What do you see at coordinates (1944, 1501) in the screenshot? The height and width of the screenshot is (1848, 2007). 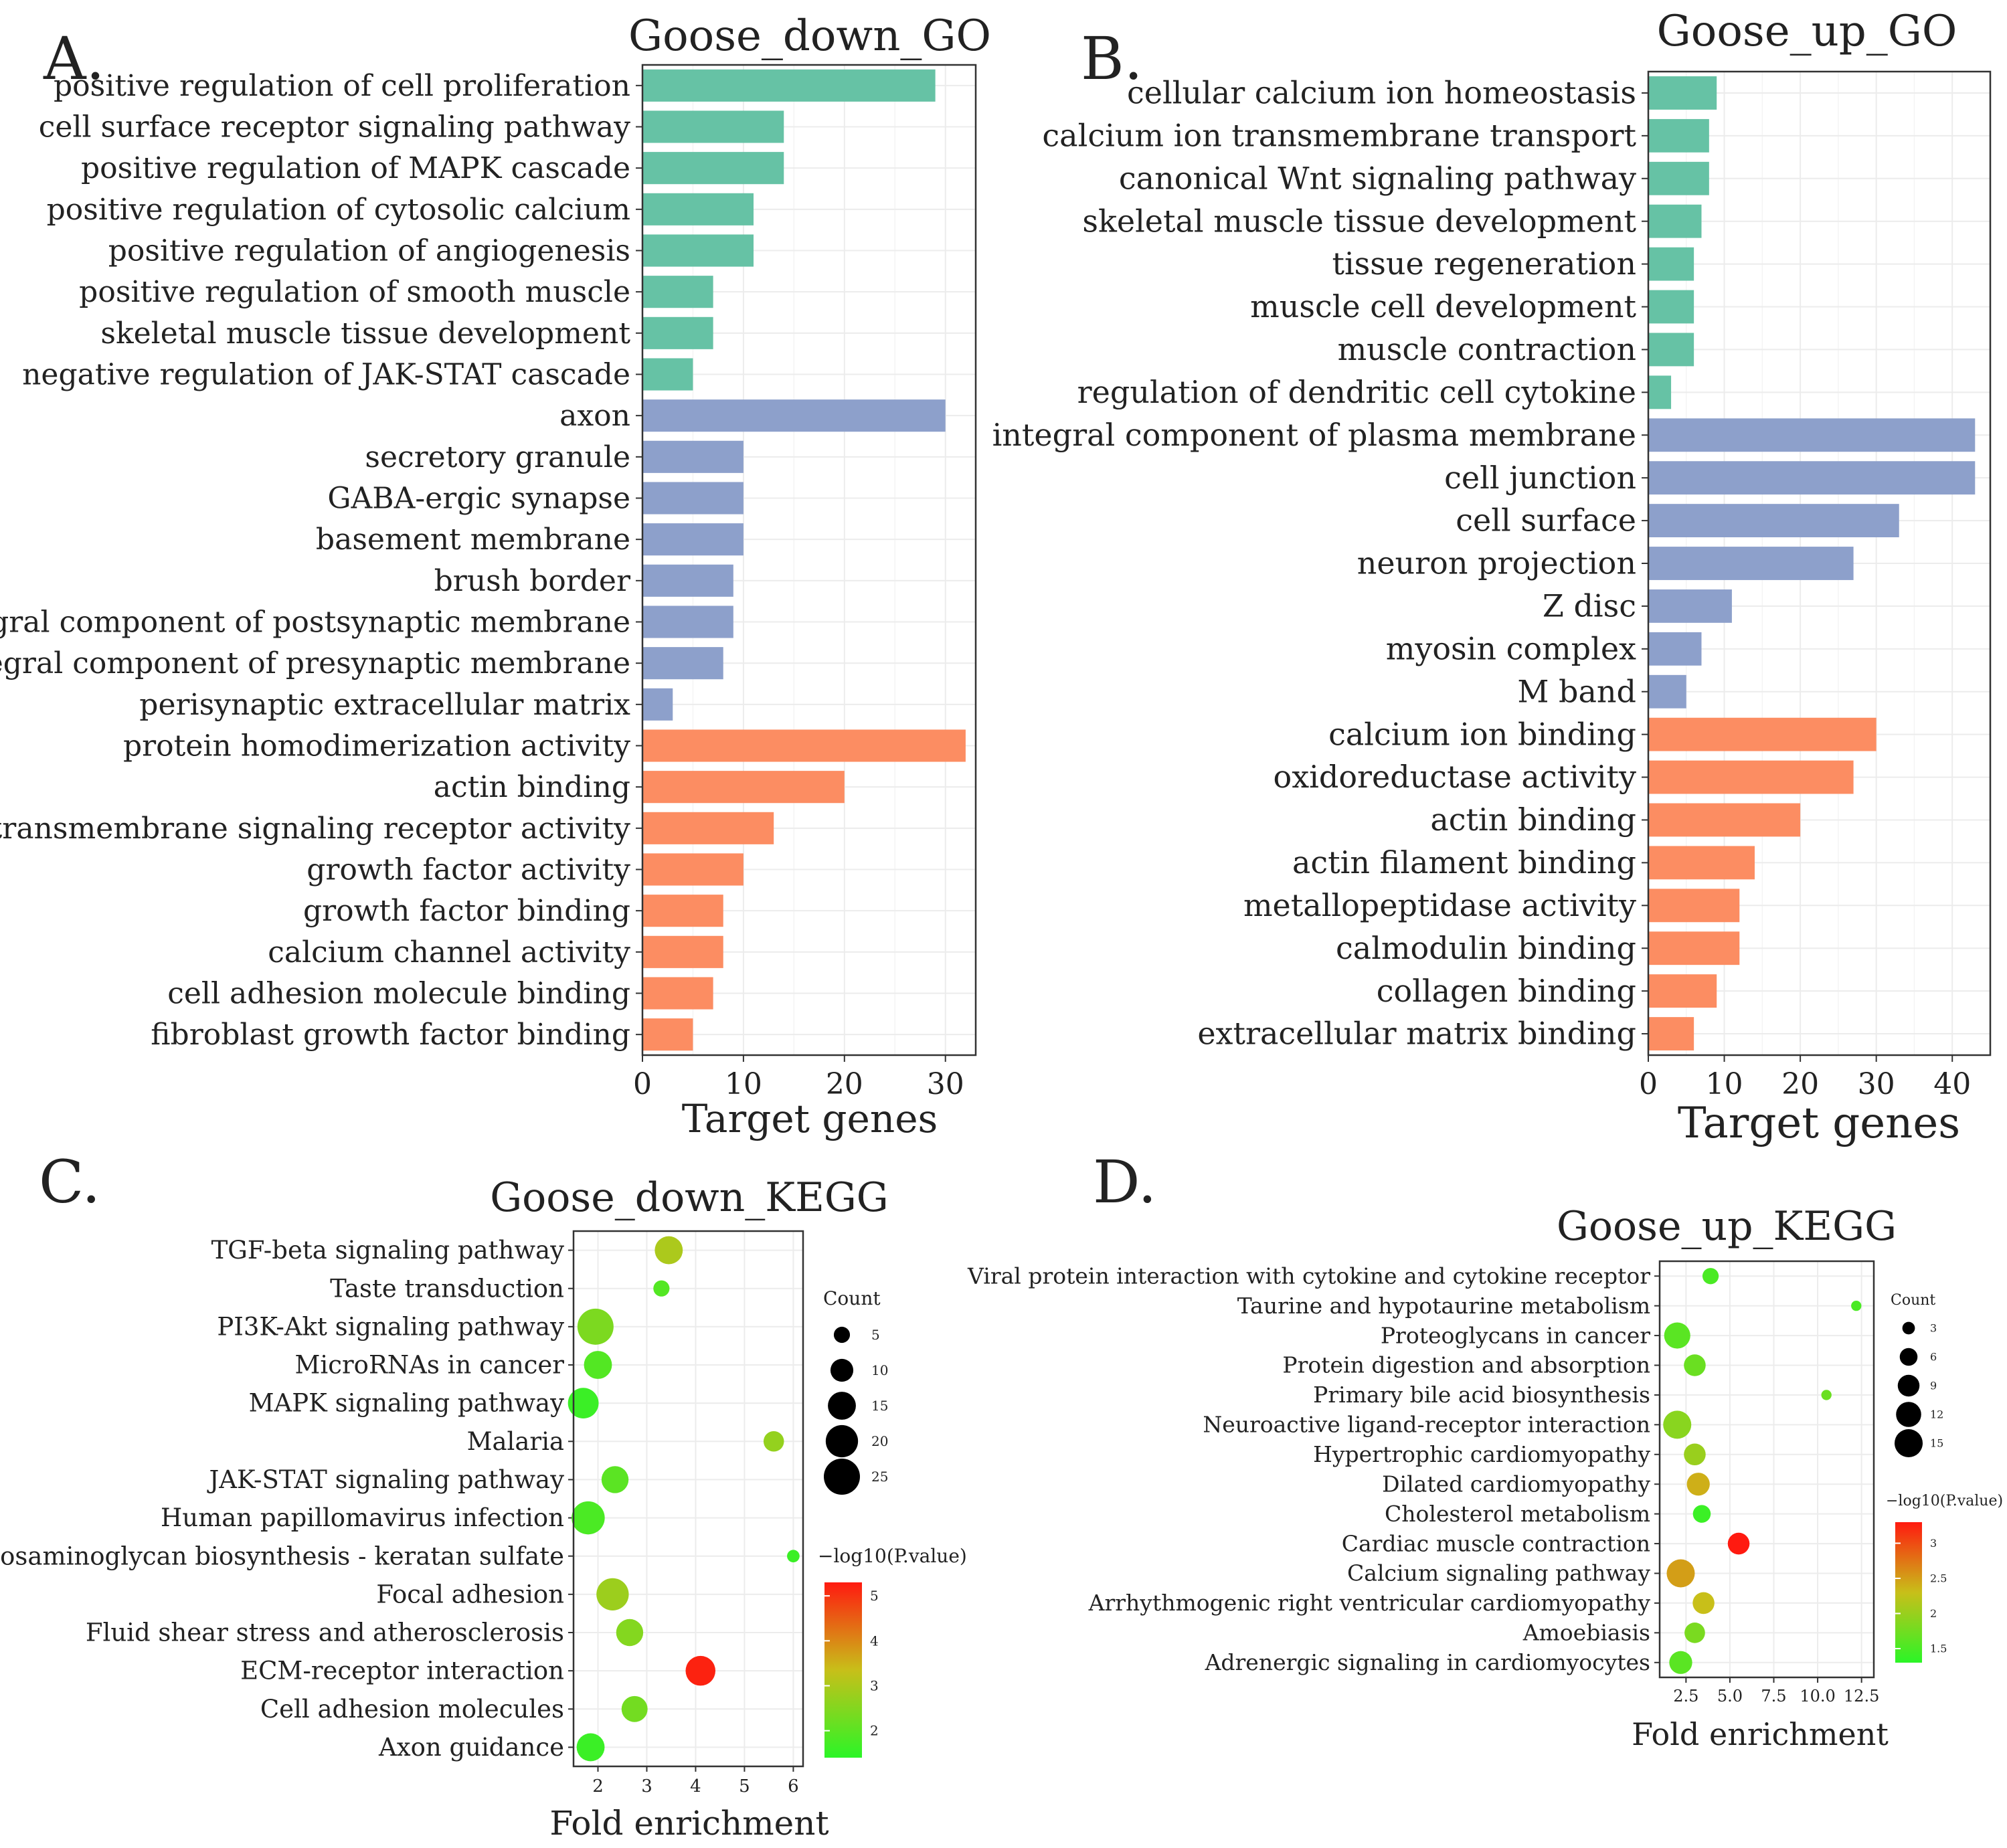 I see `panel-d-color-legend-title: −log10(P.value)` at bounding box center [1944, 1501].